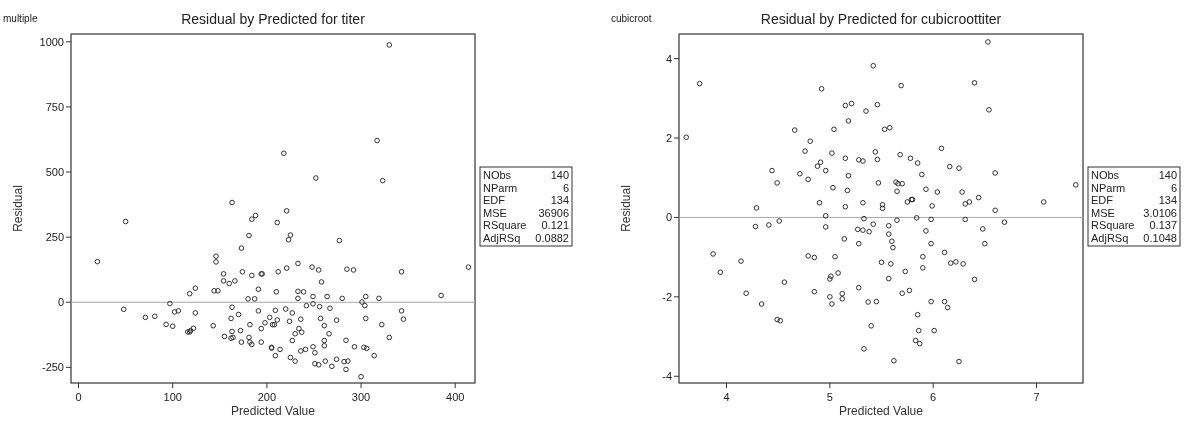  What do you see at coordinates (881, 19) in the screenshot?
I see `chart-title: Residual by Predicted for cubicroottiter` at bounding box center [881, 19].